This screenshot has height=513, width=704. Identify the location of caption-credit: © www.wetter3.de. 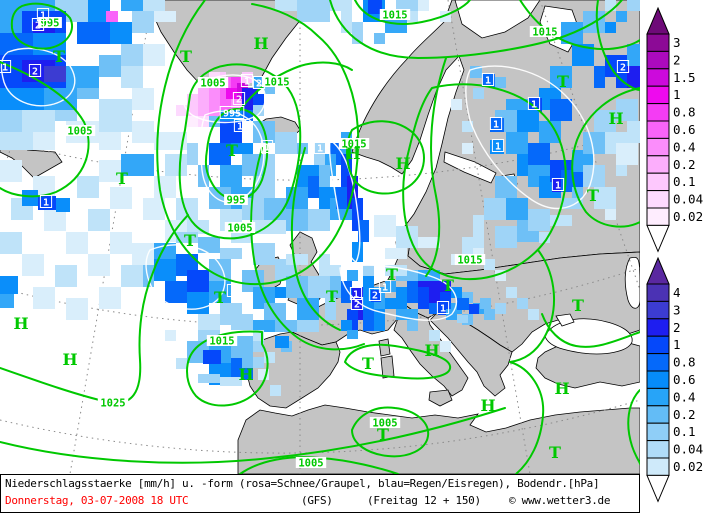
(560, 500).